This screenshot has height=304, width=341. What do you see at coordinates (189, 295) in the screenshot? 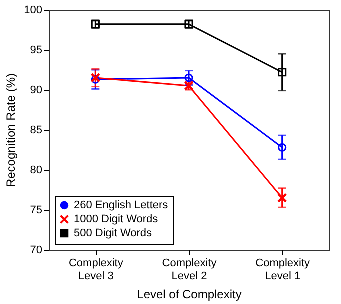
I see `x-axis-title: Level of Complexity` at bounding box center [189, 295].